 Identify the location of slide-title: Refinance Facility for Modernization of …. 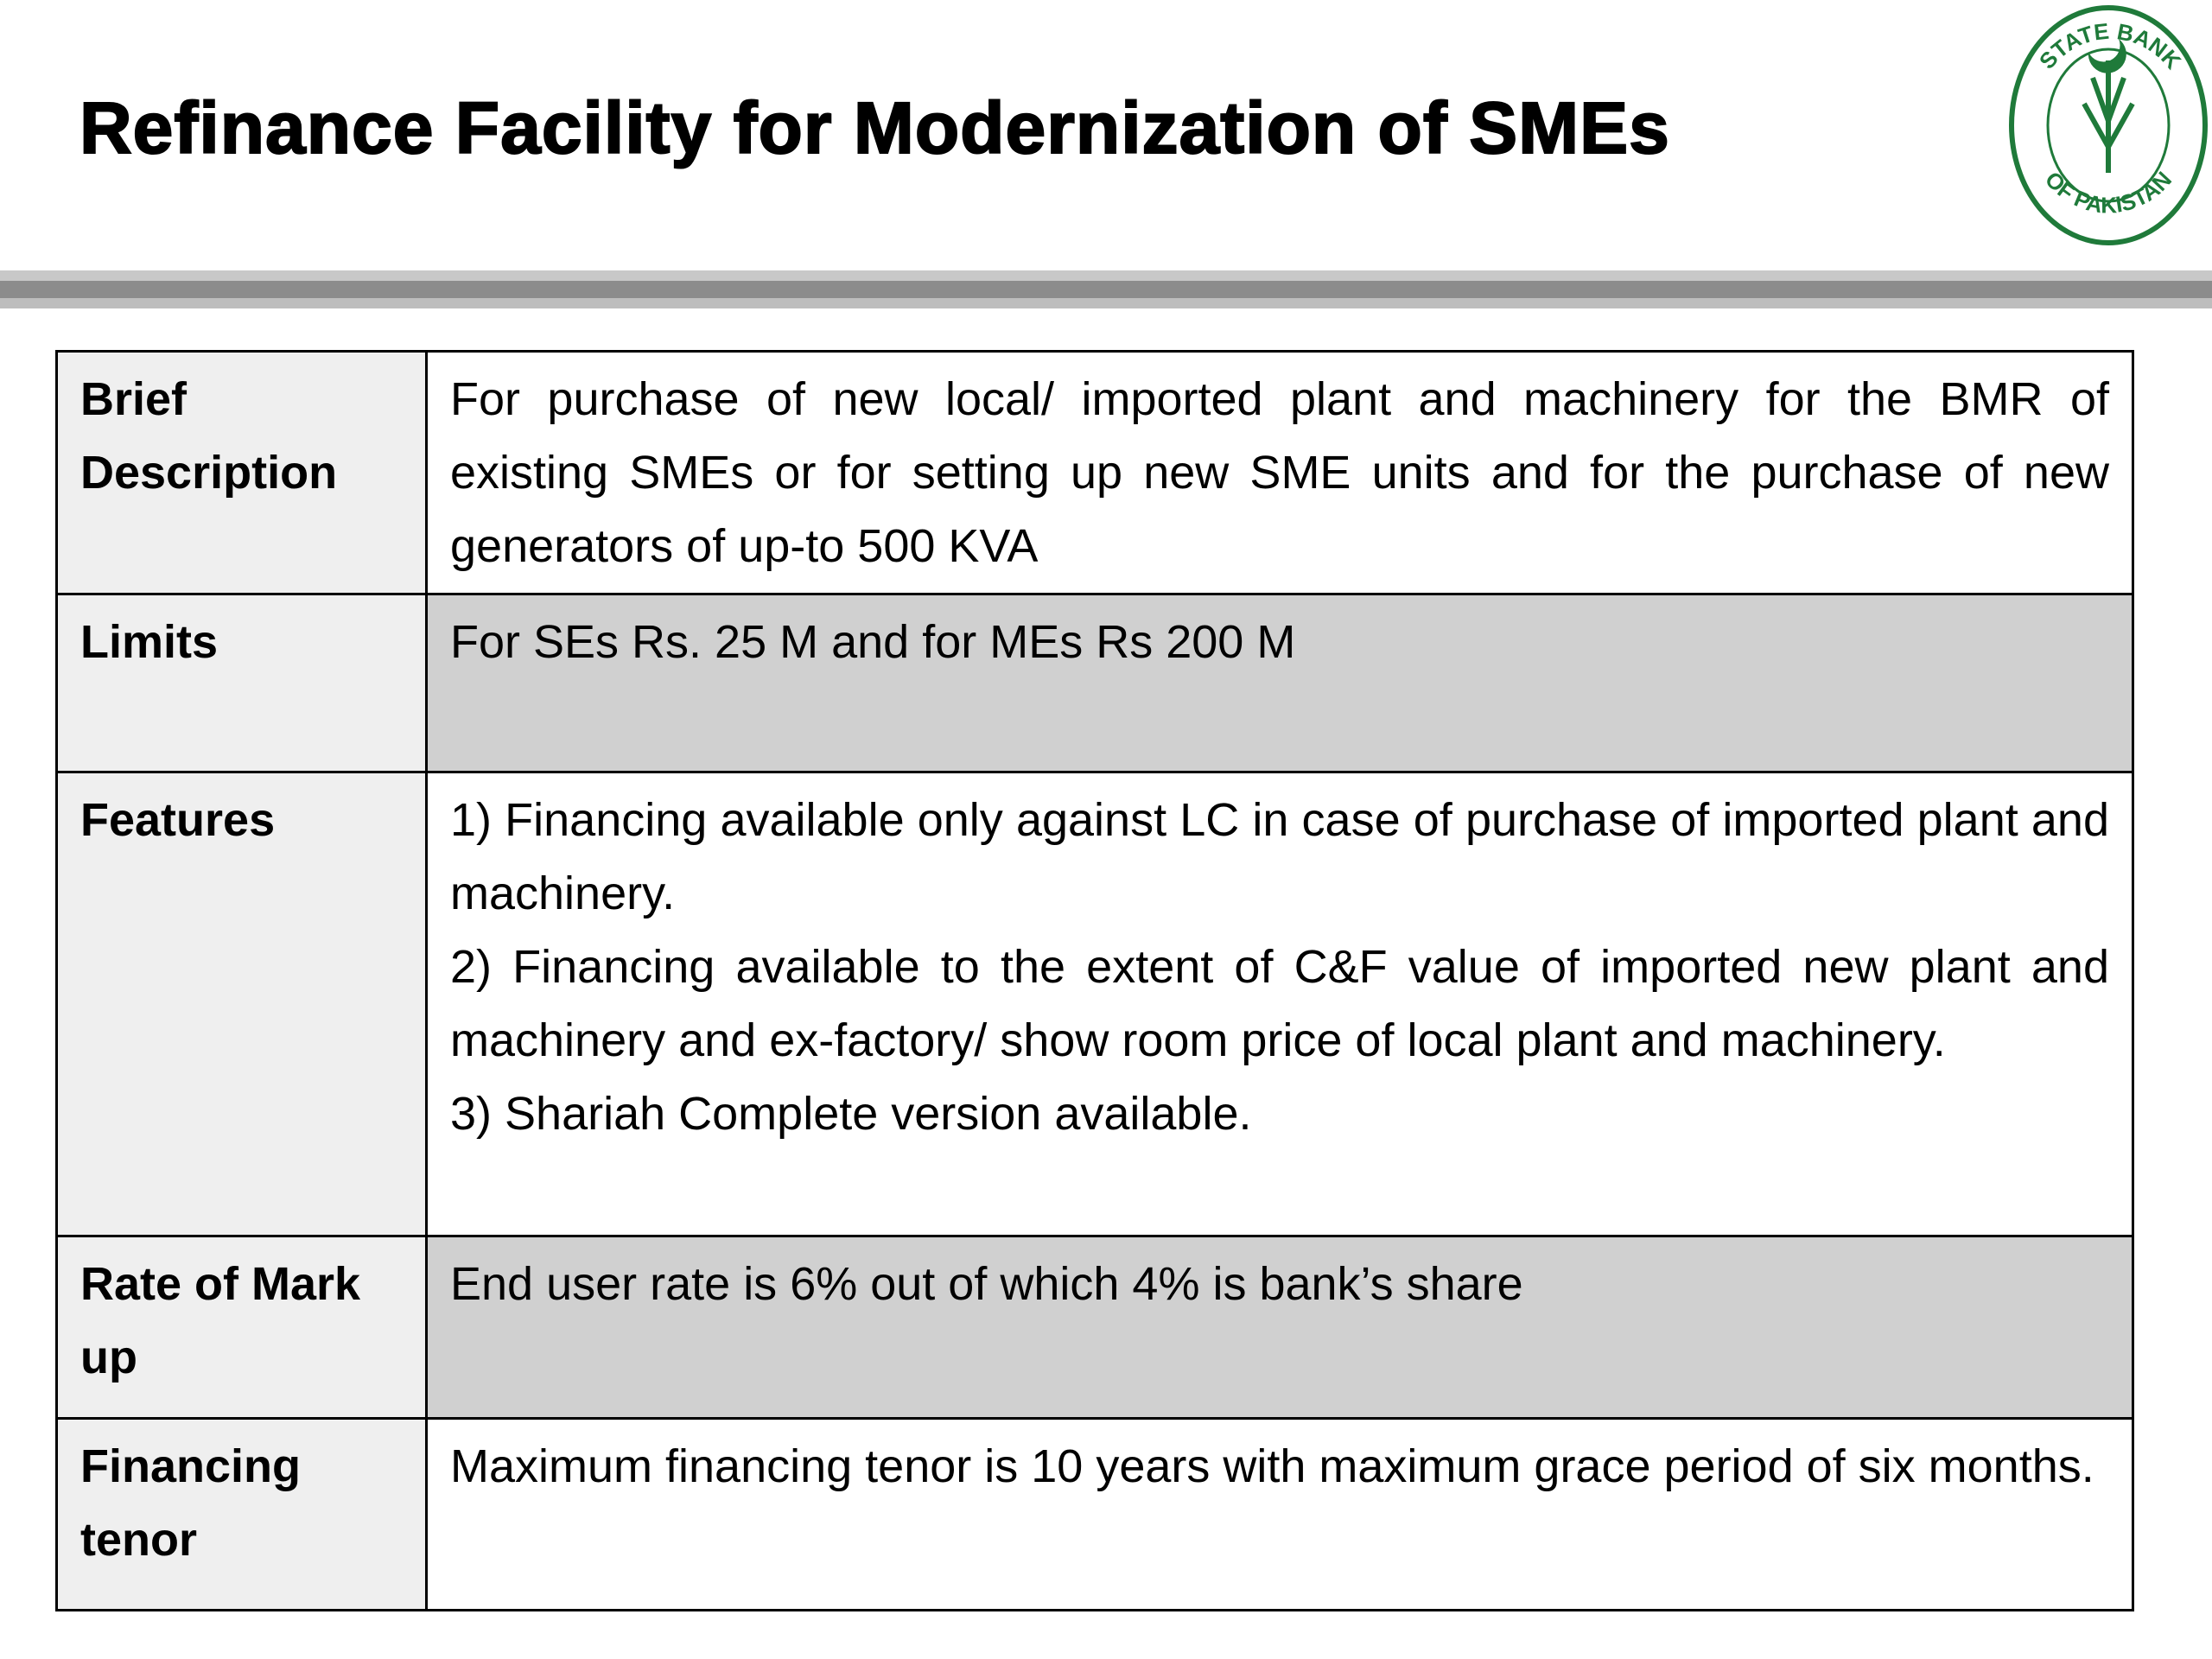
(874, 127).